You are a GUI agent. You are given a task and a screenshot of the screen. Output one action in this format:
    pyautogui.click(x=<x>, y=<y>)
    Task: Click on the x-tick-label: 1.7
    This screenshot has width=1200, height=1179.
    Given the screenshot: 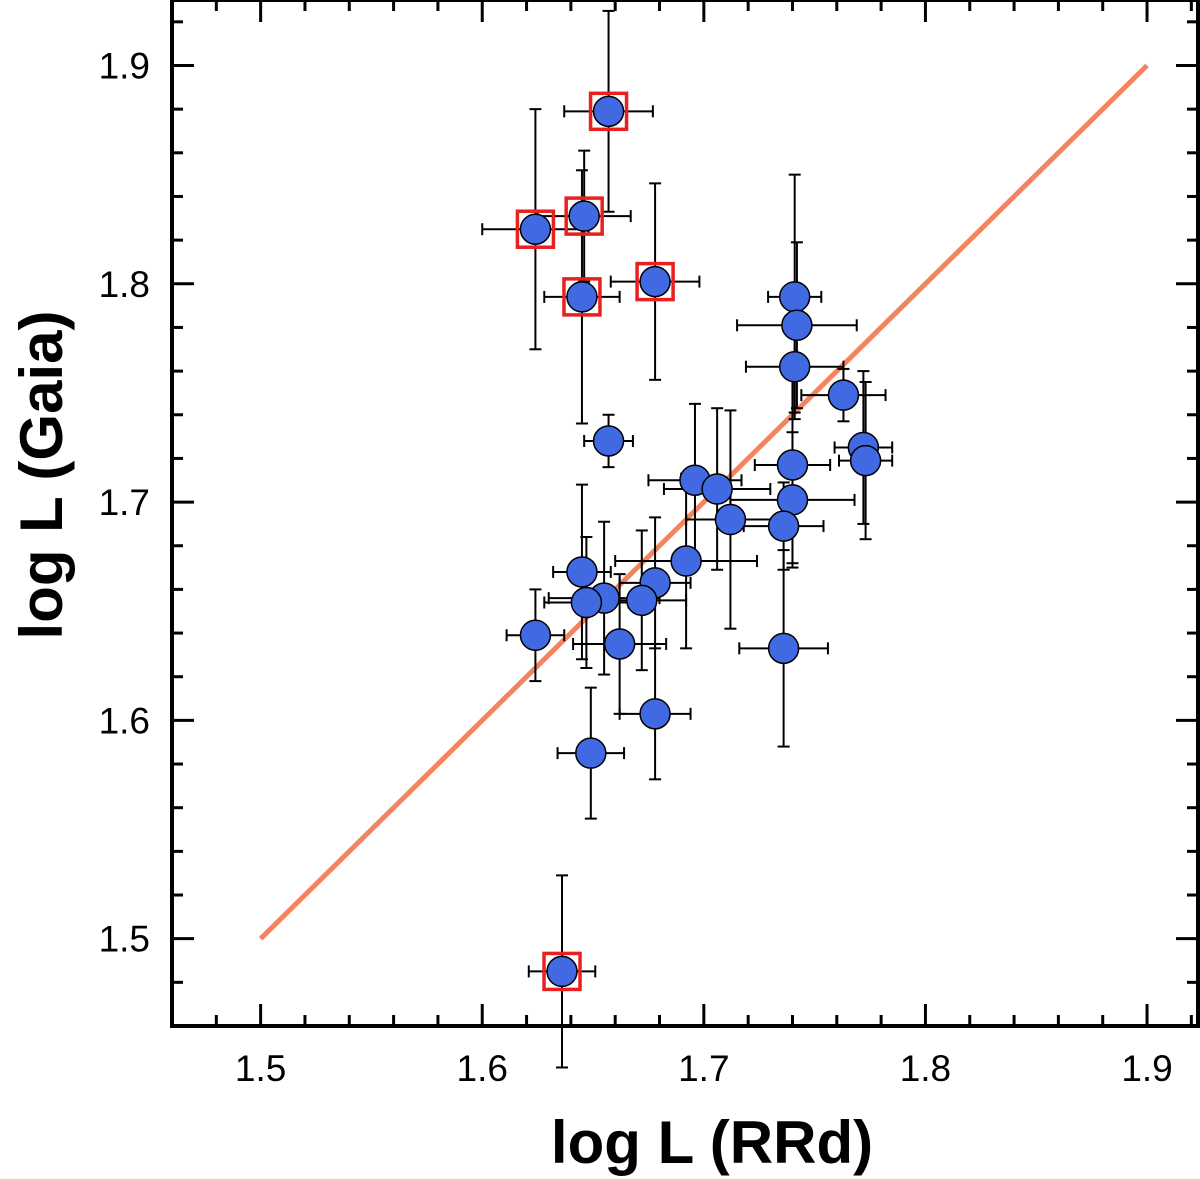 What is the action you would take?
    pyautogui.click(x=703, y=1068)
    